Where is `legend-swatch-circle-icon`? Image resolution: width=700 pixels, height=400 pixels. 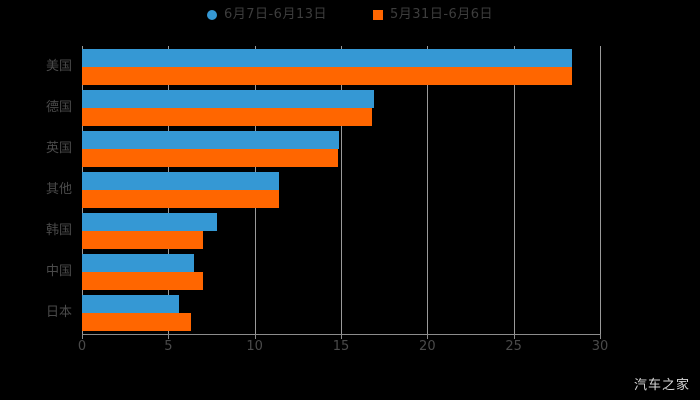
legend-swatch-circle-icon is located at coordinates (211, 14).